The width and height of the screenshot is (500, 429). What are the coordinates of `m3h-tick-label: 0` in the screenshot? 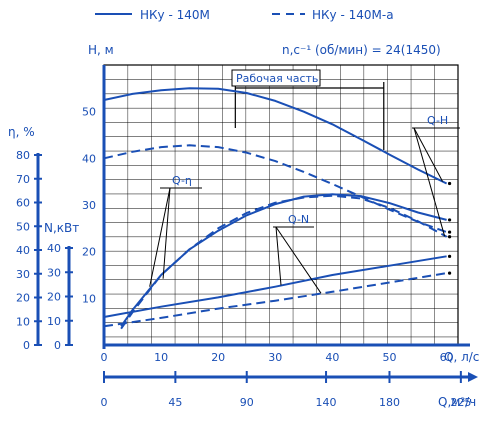 It's located at (104, 402).